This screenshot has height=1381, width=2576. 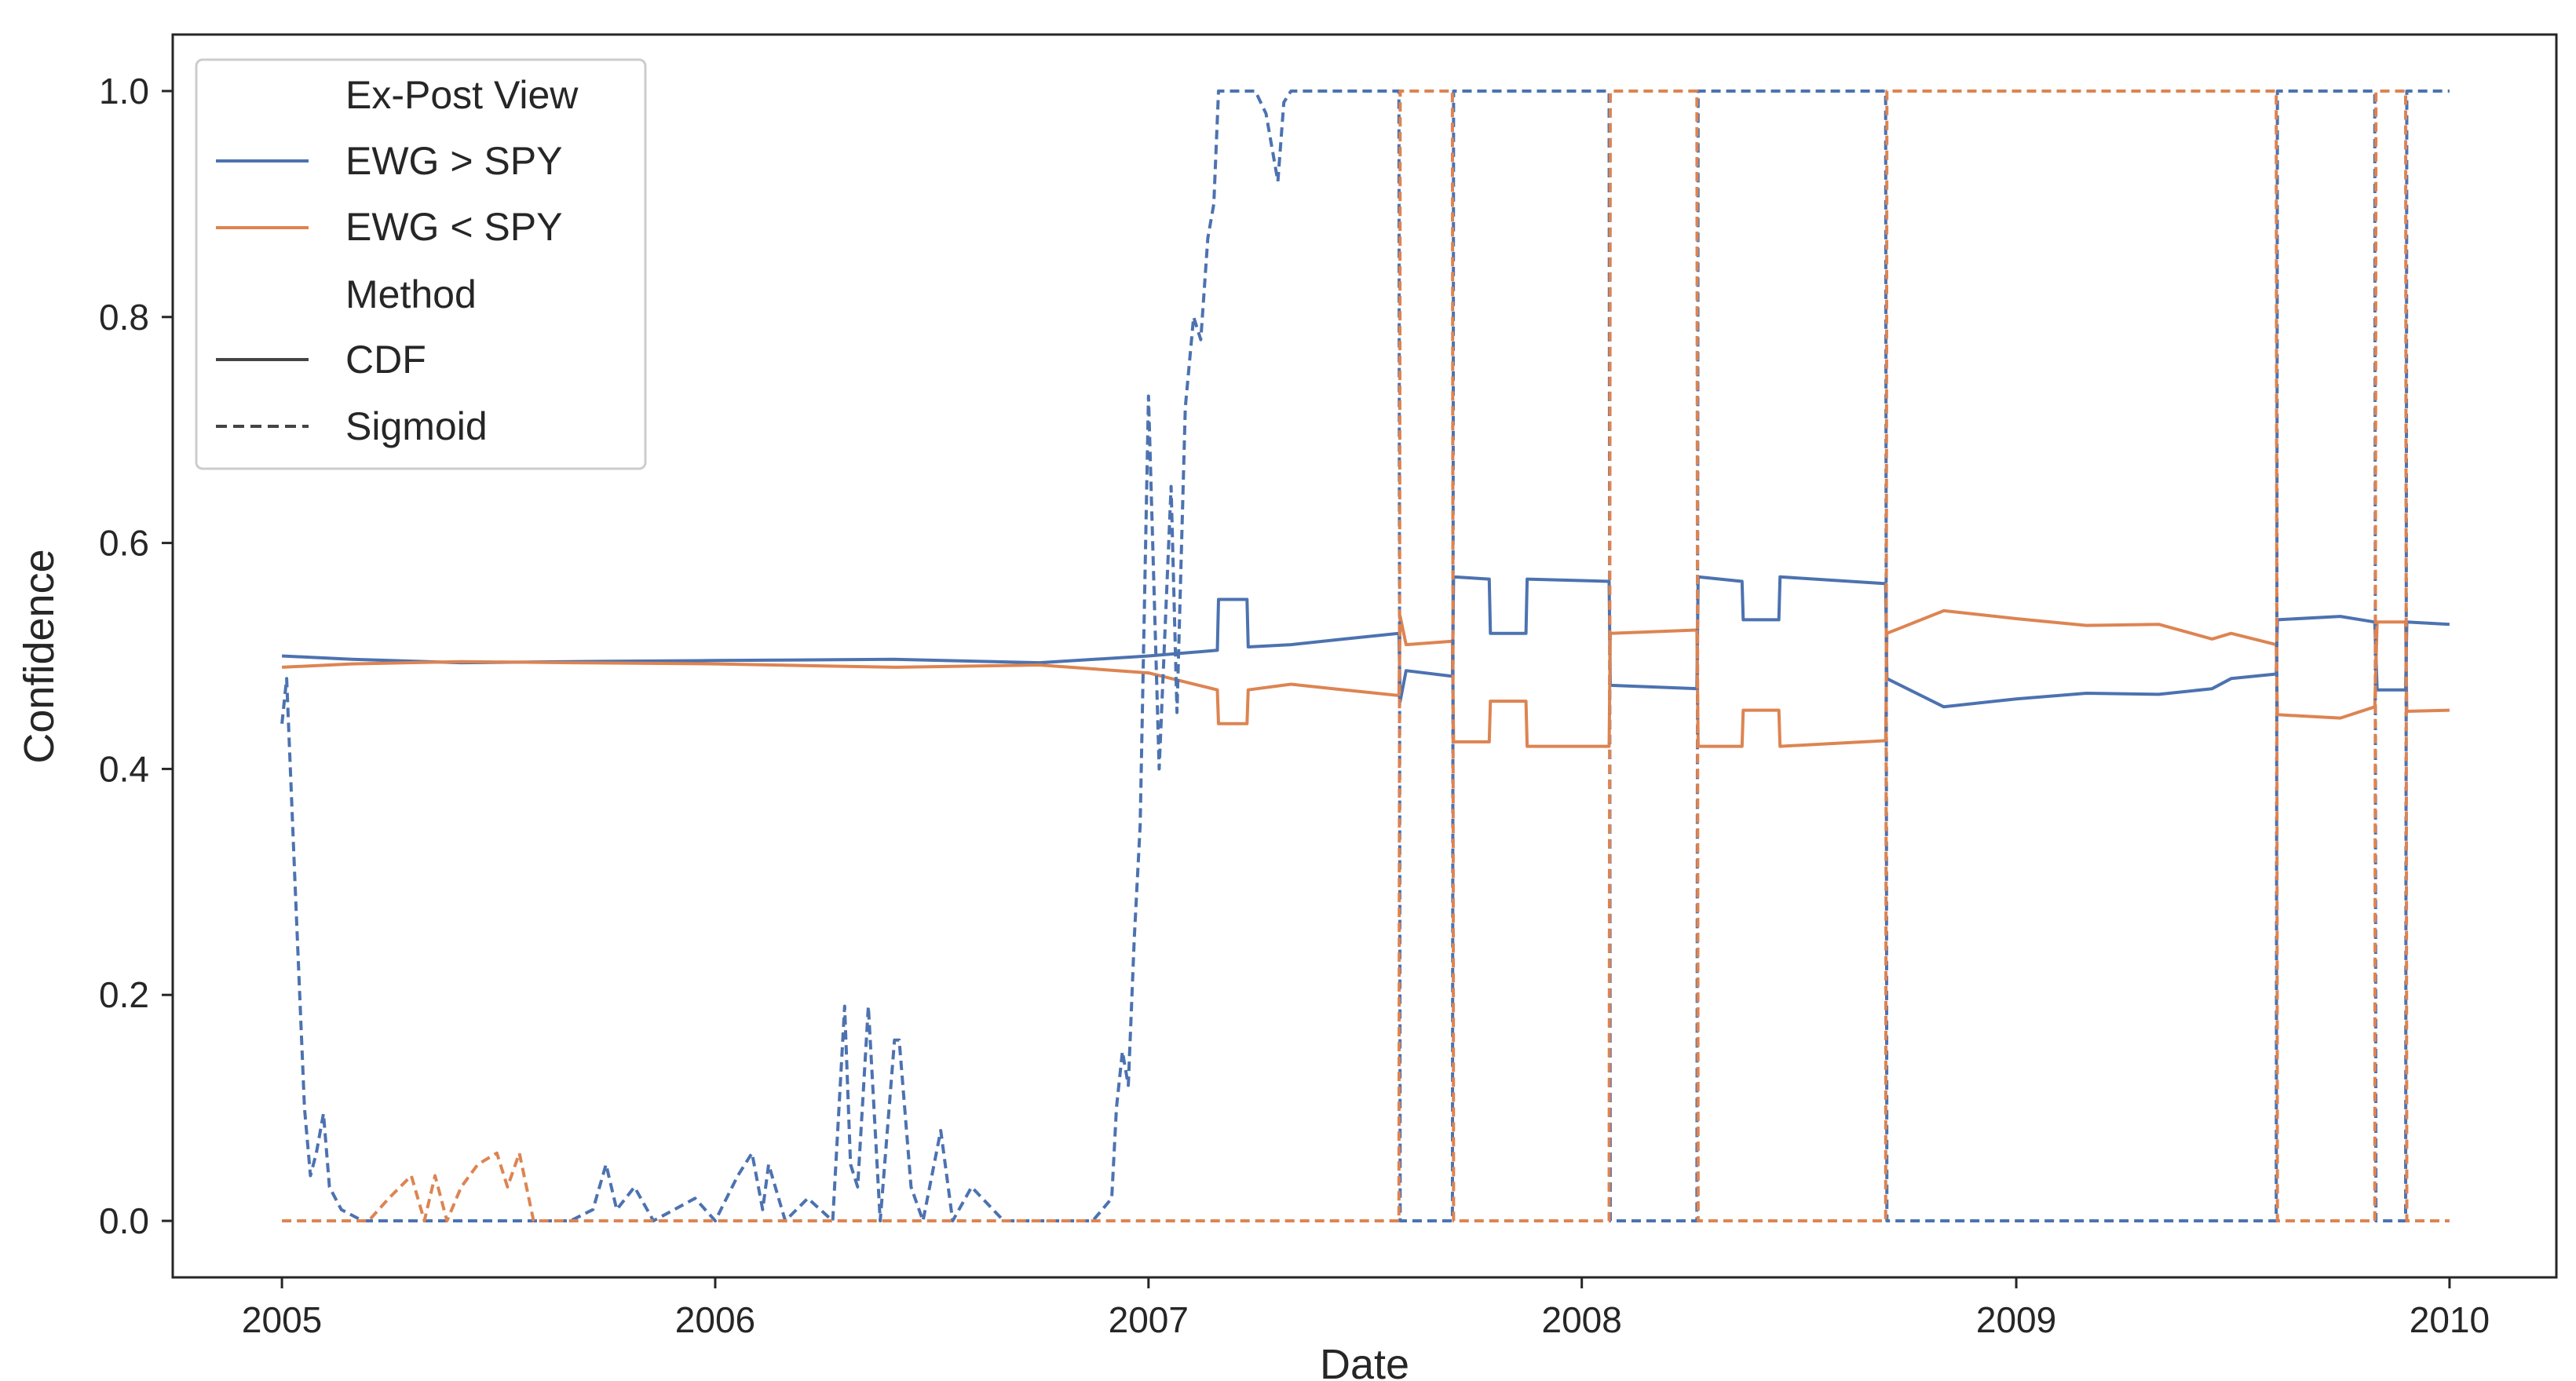 I want to click on series-line-ewg-lt-spy-cdf, so click(x=1366, y=678).